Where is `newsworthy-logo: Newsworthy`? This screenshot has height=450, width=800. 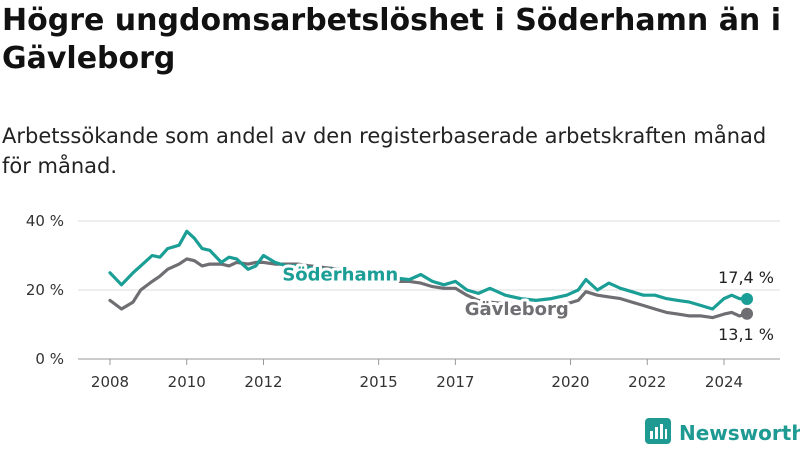
newsworthy-logo: Newsworthy is located at coordinates (722, 433).